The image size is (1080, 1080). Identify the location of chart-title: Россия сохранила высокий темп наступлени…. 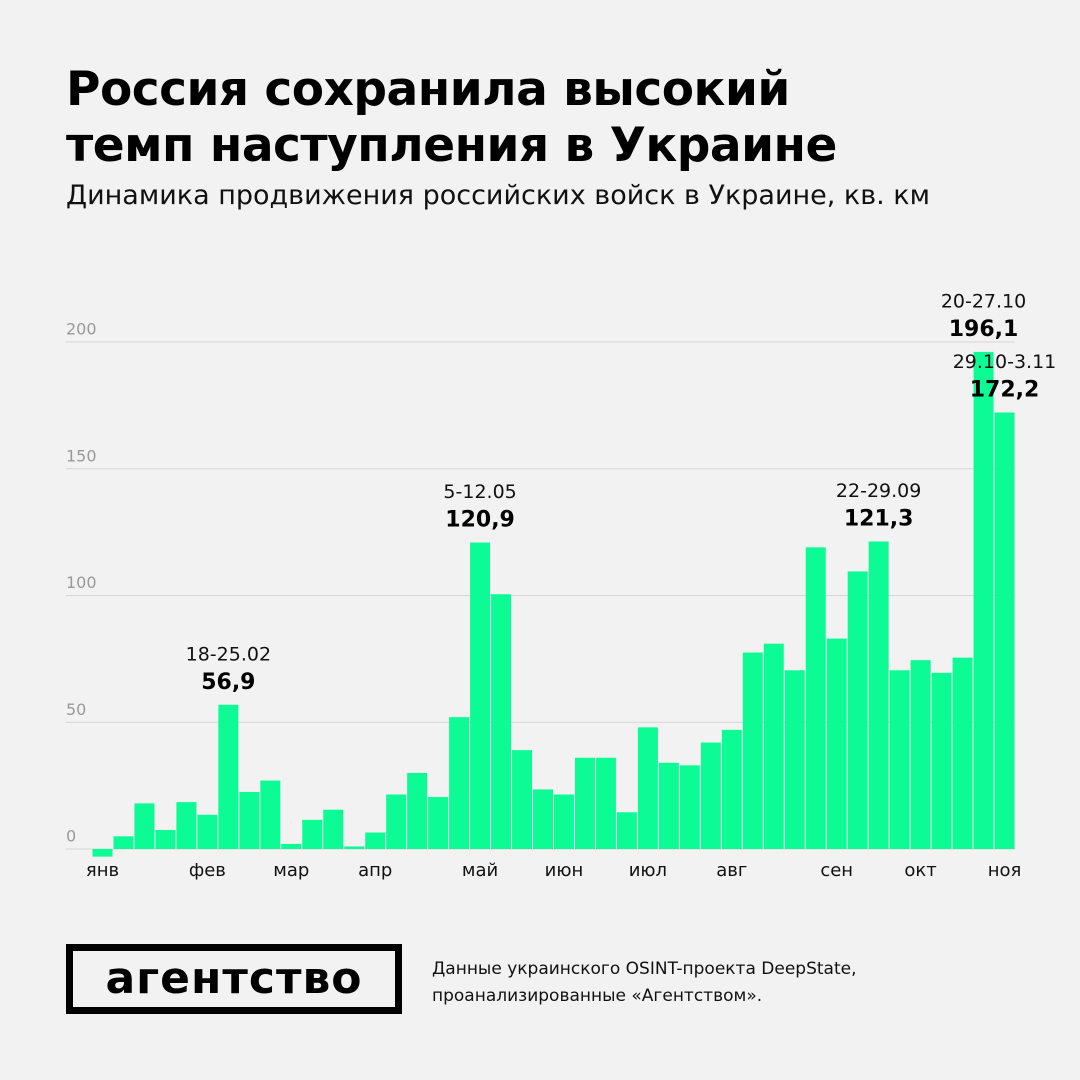
(451, 117).